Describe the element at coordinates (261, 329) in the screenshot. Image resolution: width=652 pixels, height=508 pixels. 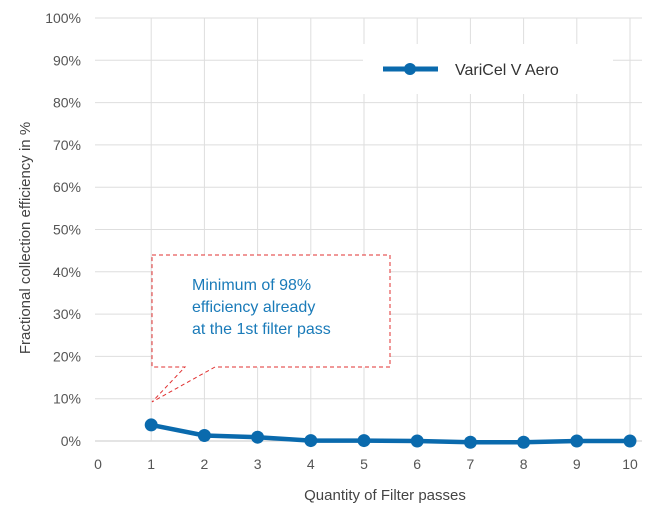
I see `annotation-line-3: at the 1st filter pass` at that location.